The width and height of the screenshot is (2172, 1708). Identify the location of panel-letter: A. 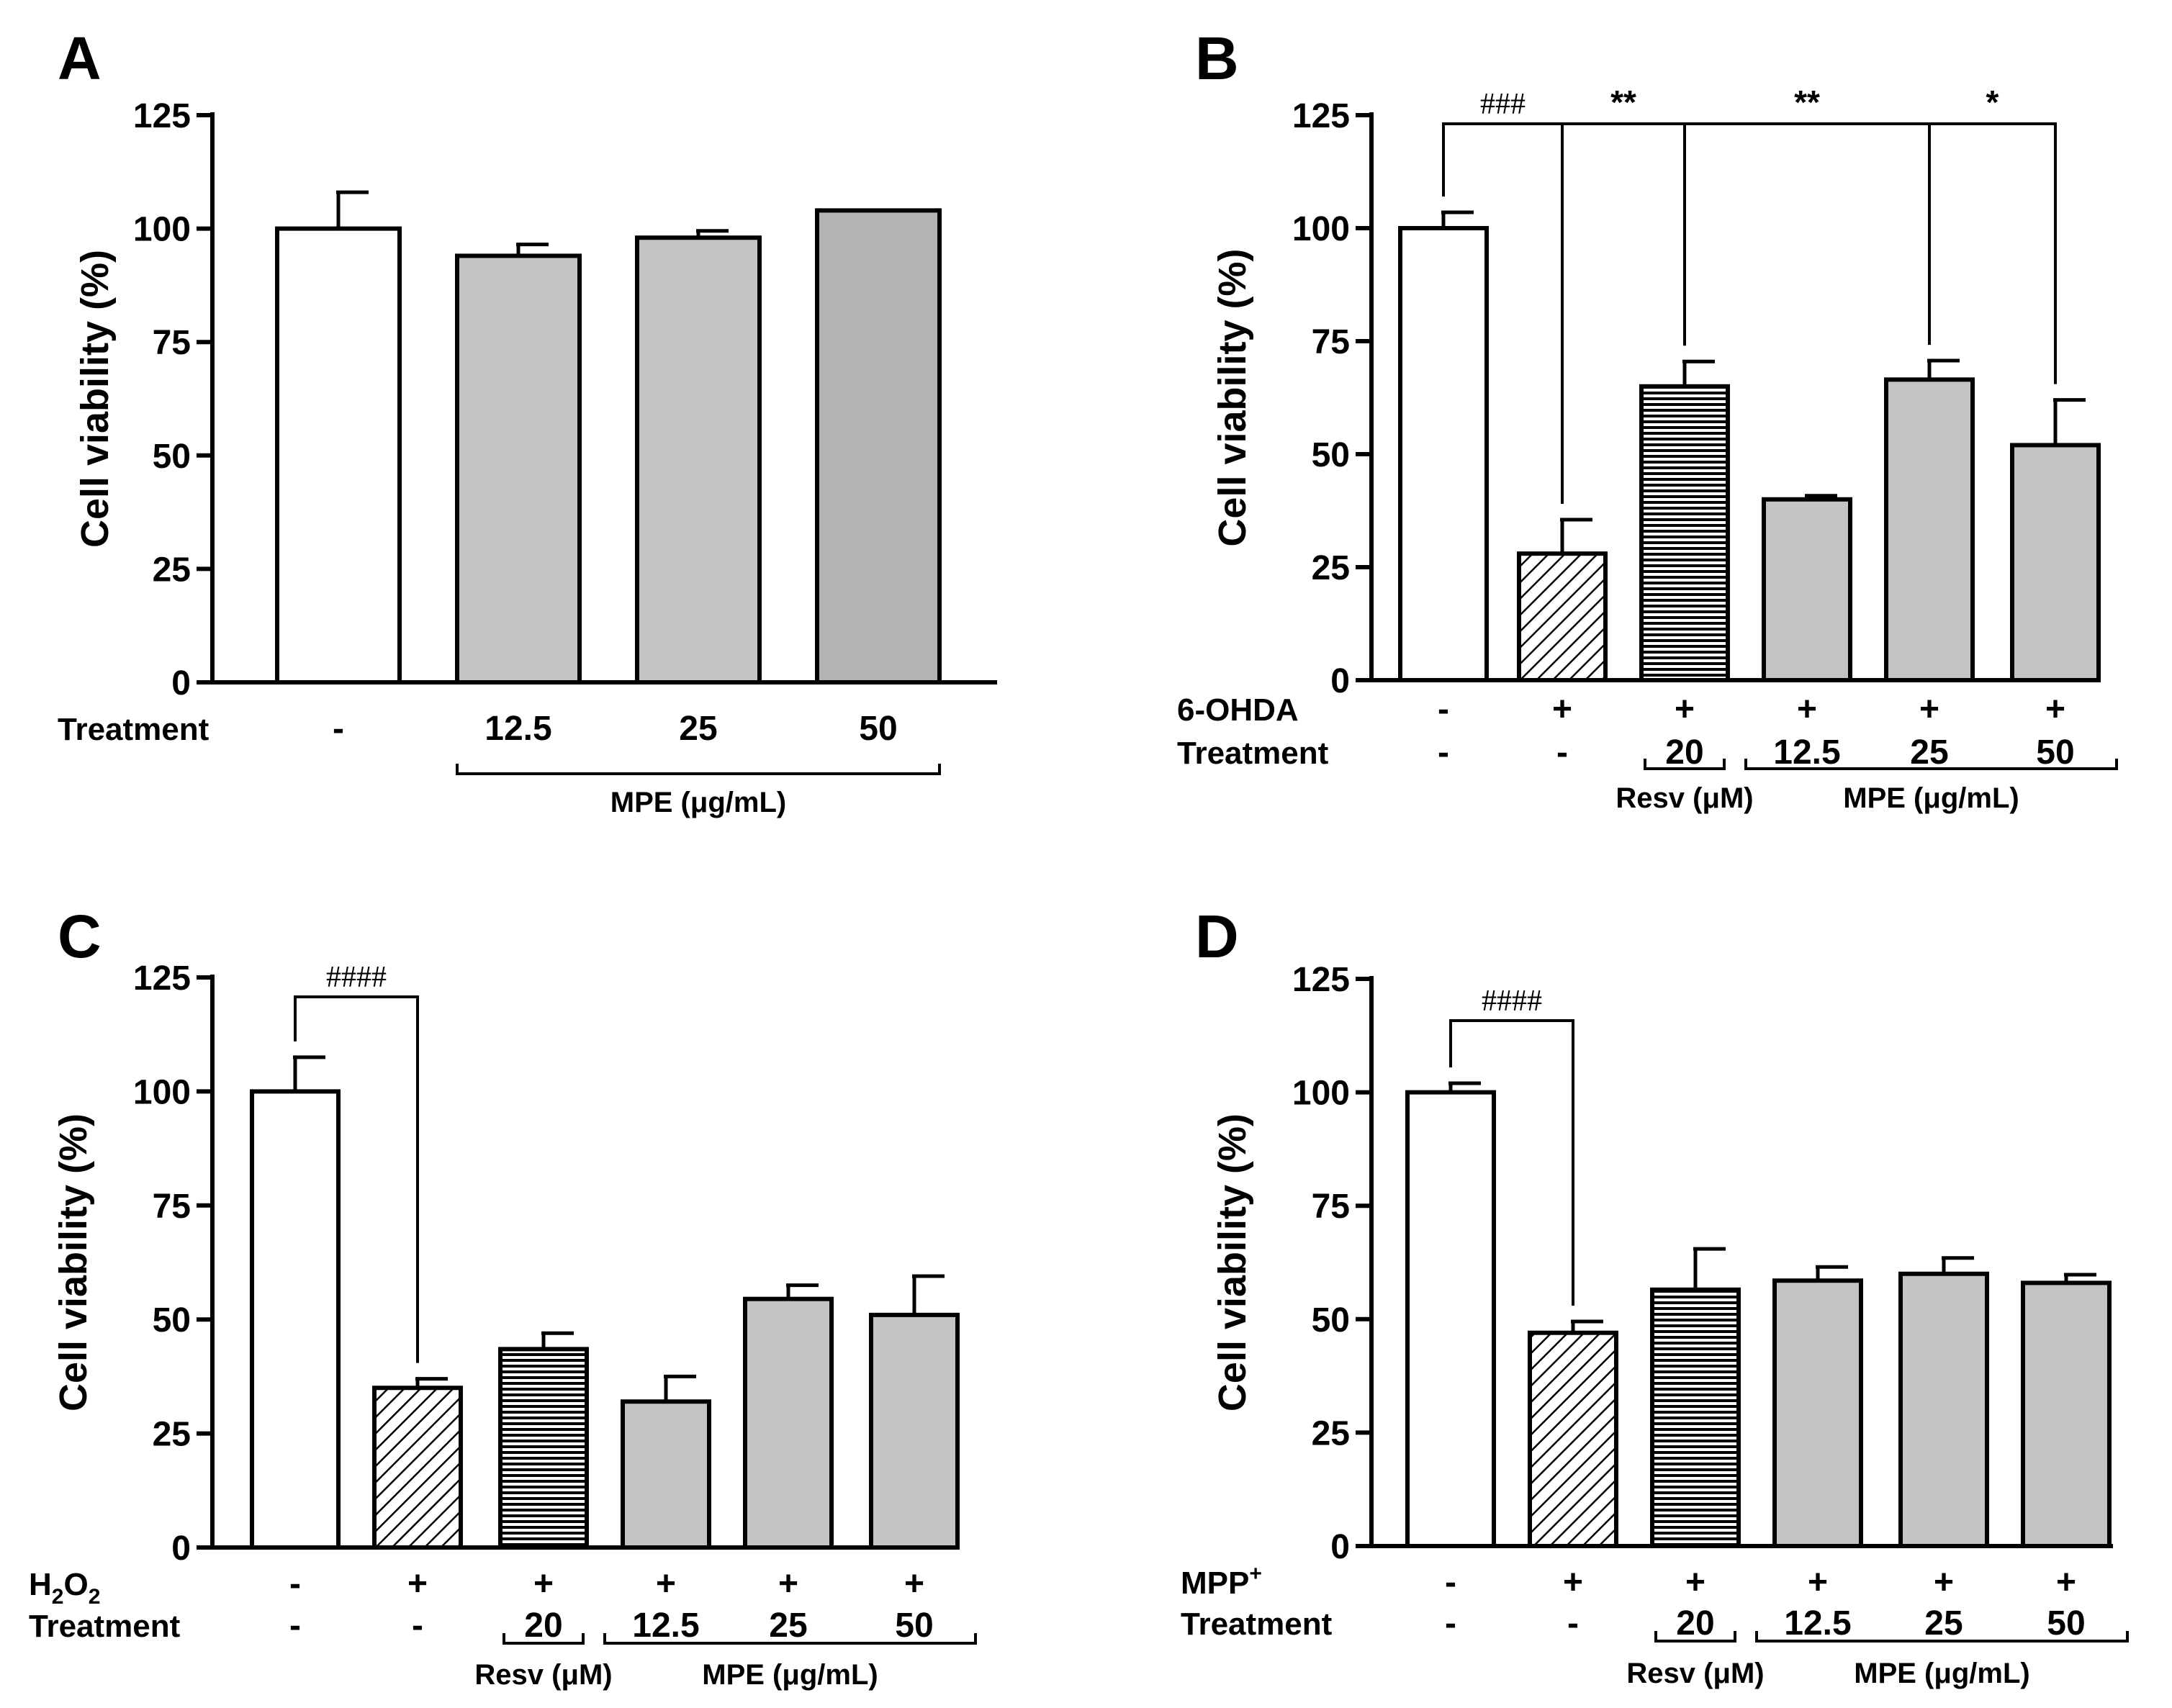
(80, 58).